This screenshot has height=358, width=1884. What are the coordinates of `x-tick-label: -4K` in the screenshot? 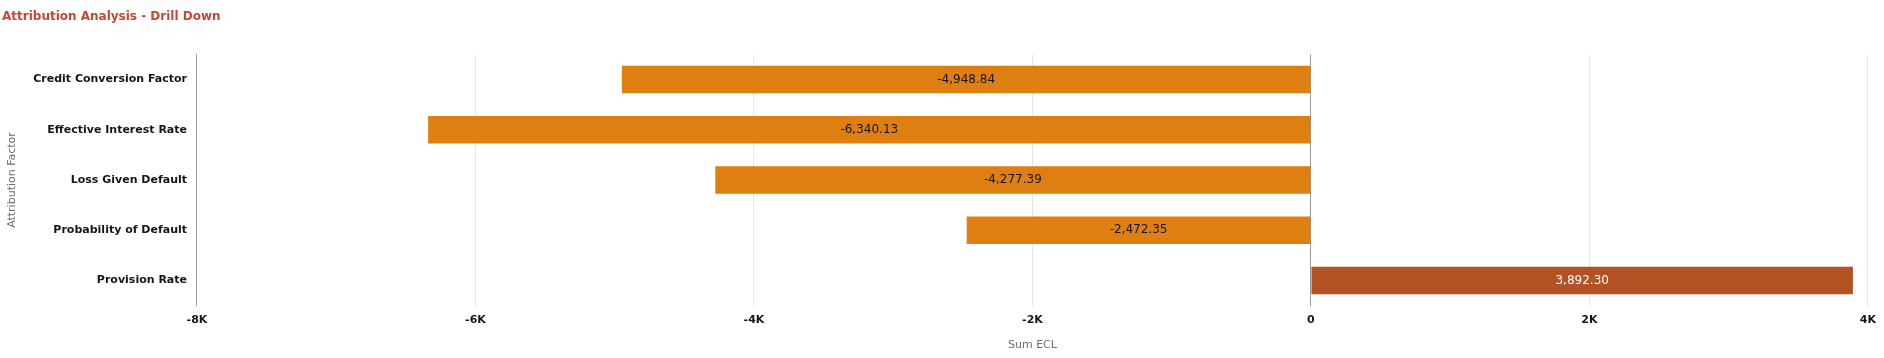 It's located at (754, 320).